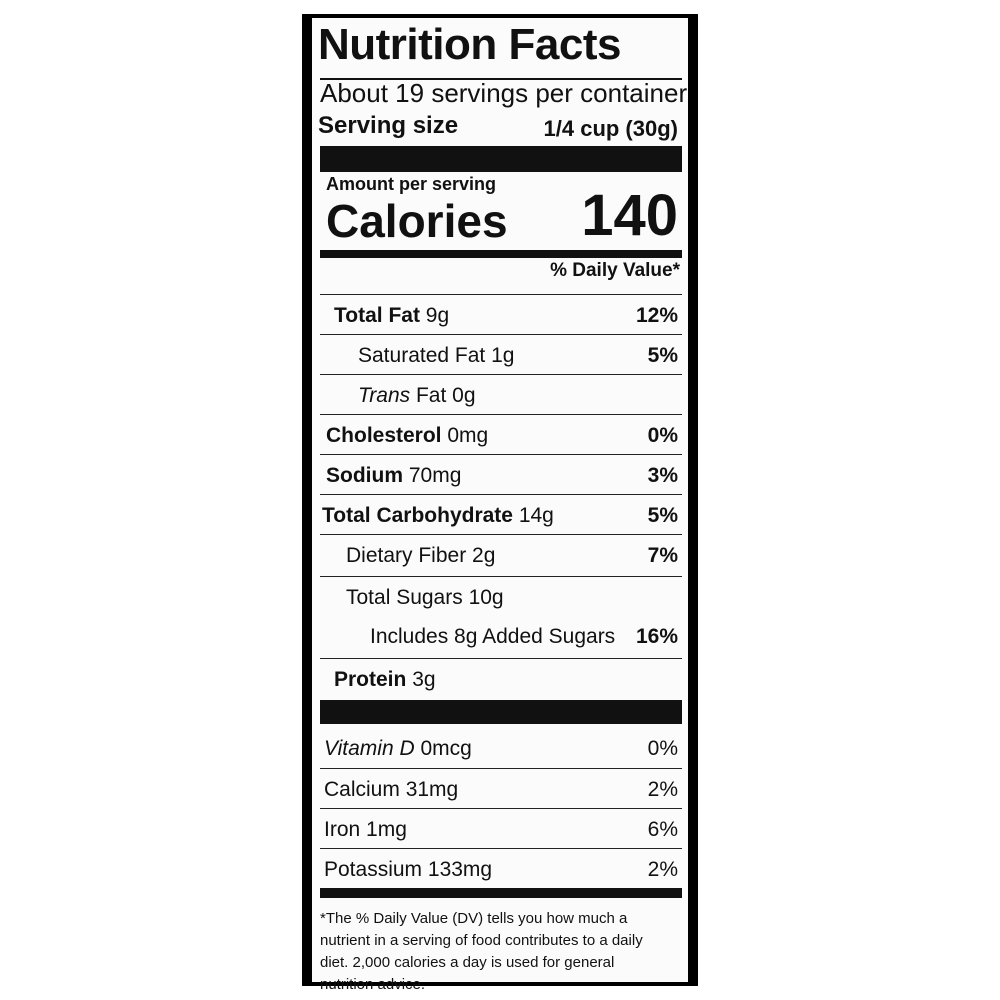 The image size is (1000, 1000). Describe the element at coordinates (501, 394) in the screenshot. I see `nutrient-row: Trans Fat 0g` at that location.